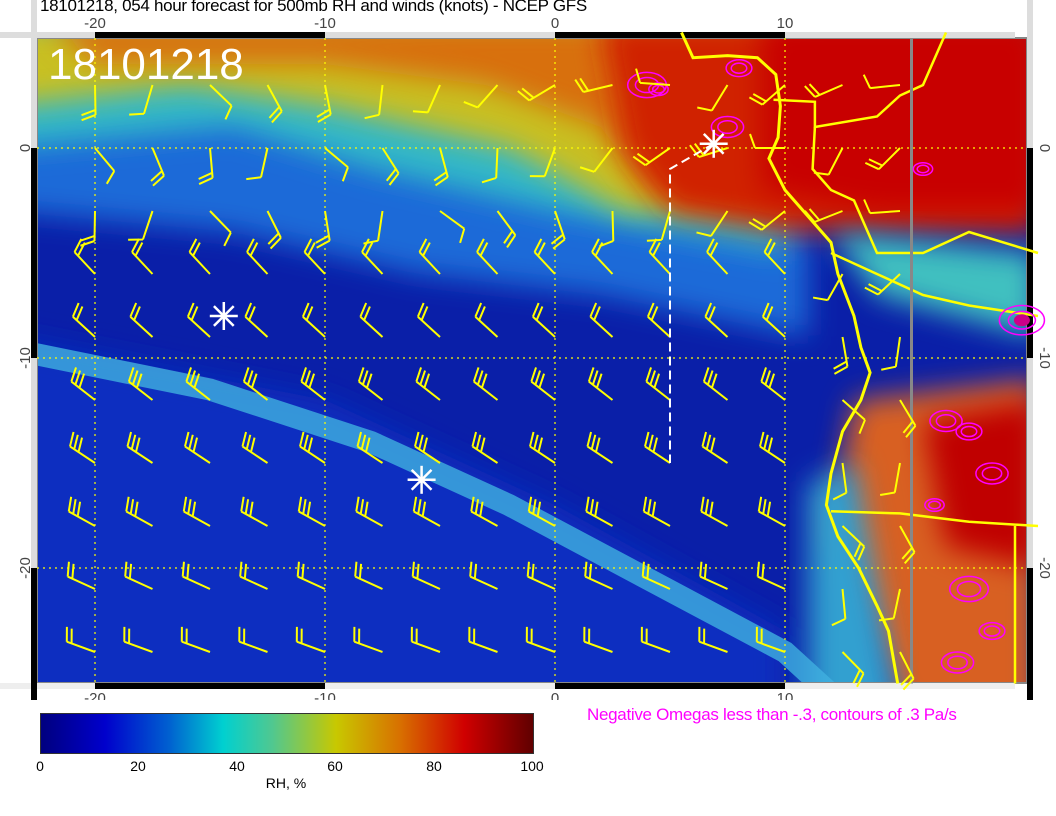 This screenshot has height=816, width=1056. What do you see at coordinates (25, 148) in the screenshot?
I see `lat-tick-label-left: 0` at bounding box center [25, 148].